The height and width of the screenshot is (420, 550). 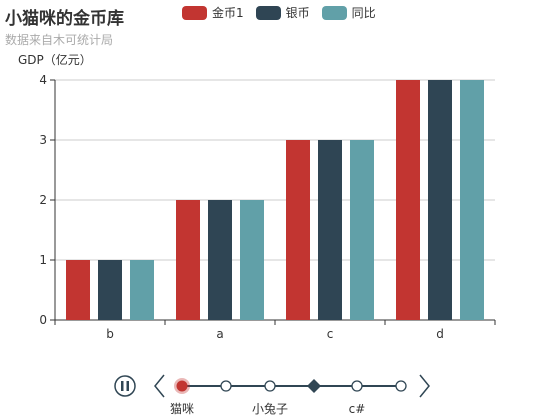 I want to click on x-tick-label: a, so click(x=219, y=334).